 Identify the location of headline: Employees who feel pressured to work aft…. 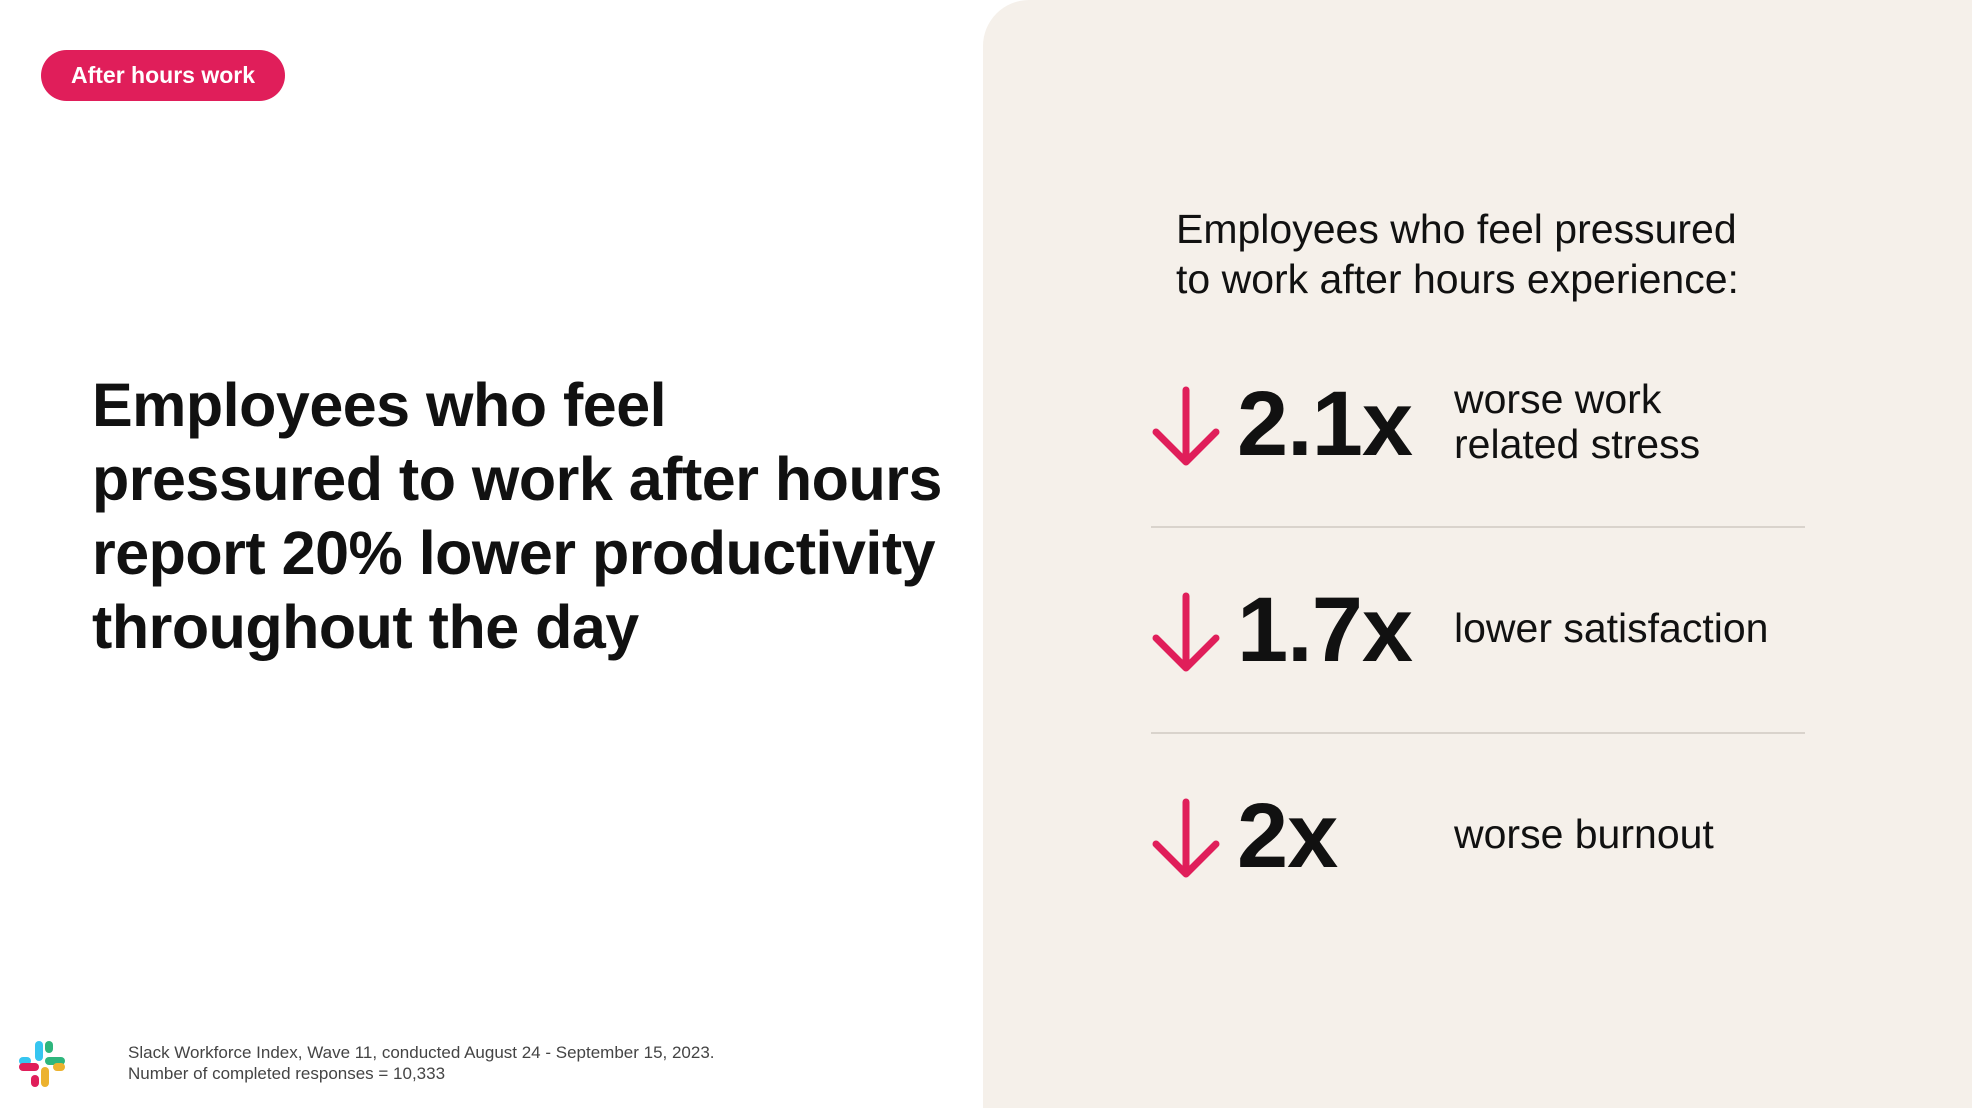
(517, 516).